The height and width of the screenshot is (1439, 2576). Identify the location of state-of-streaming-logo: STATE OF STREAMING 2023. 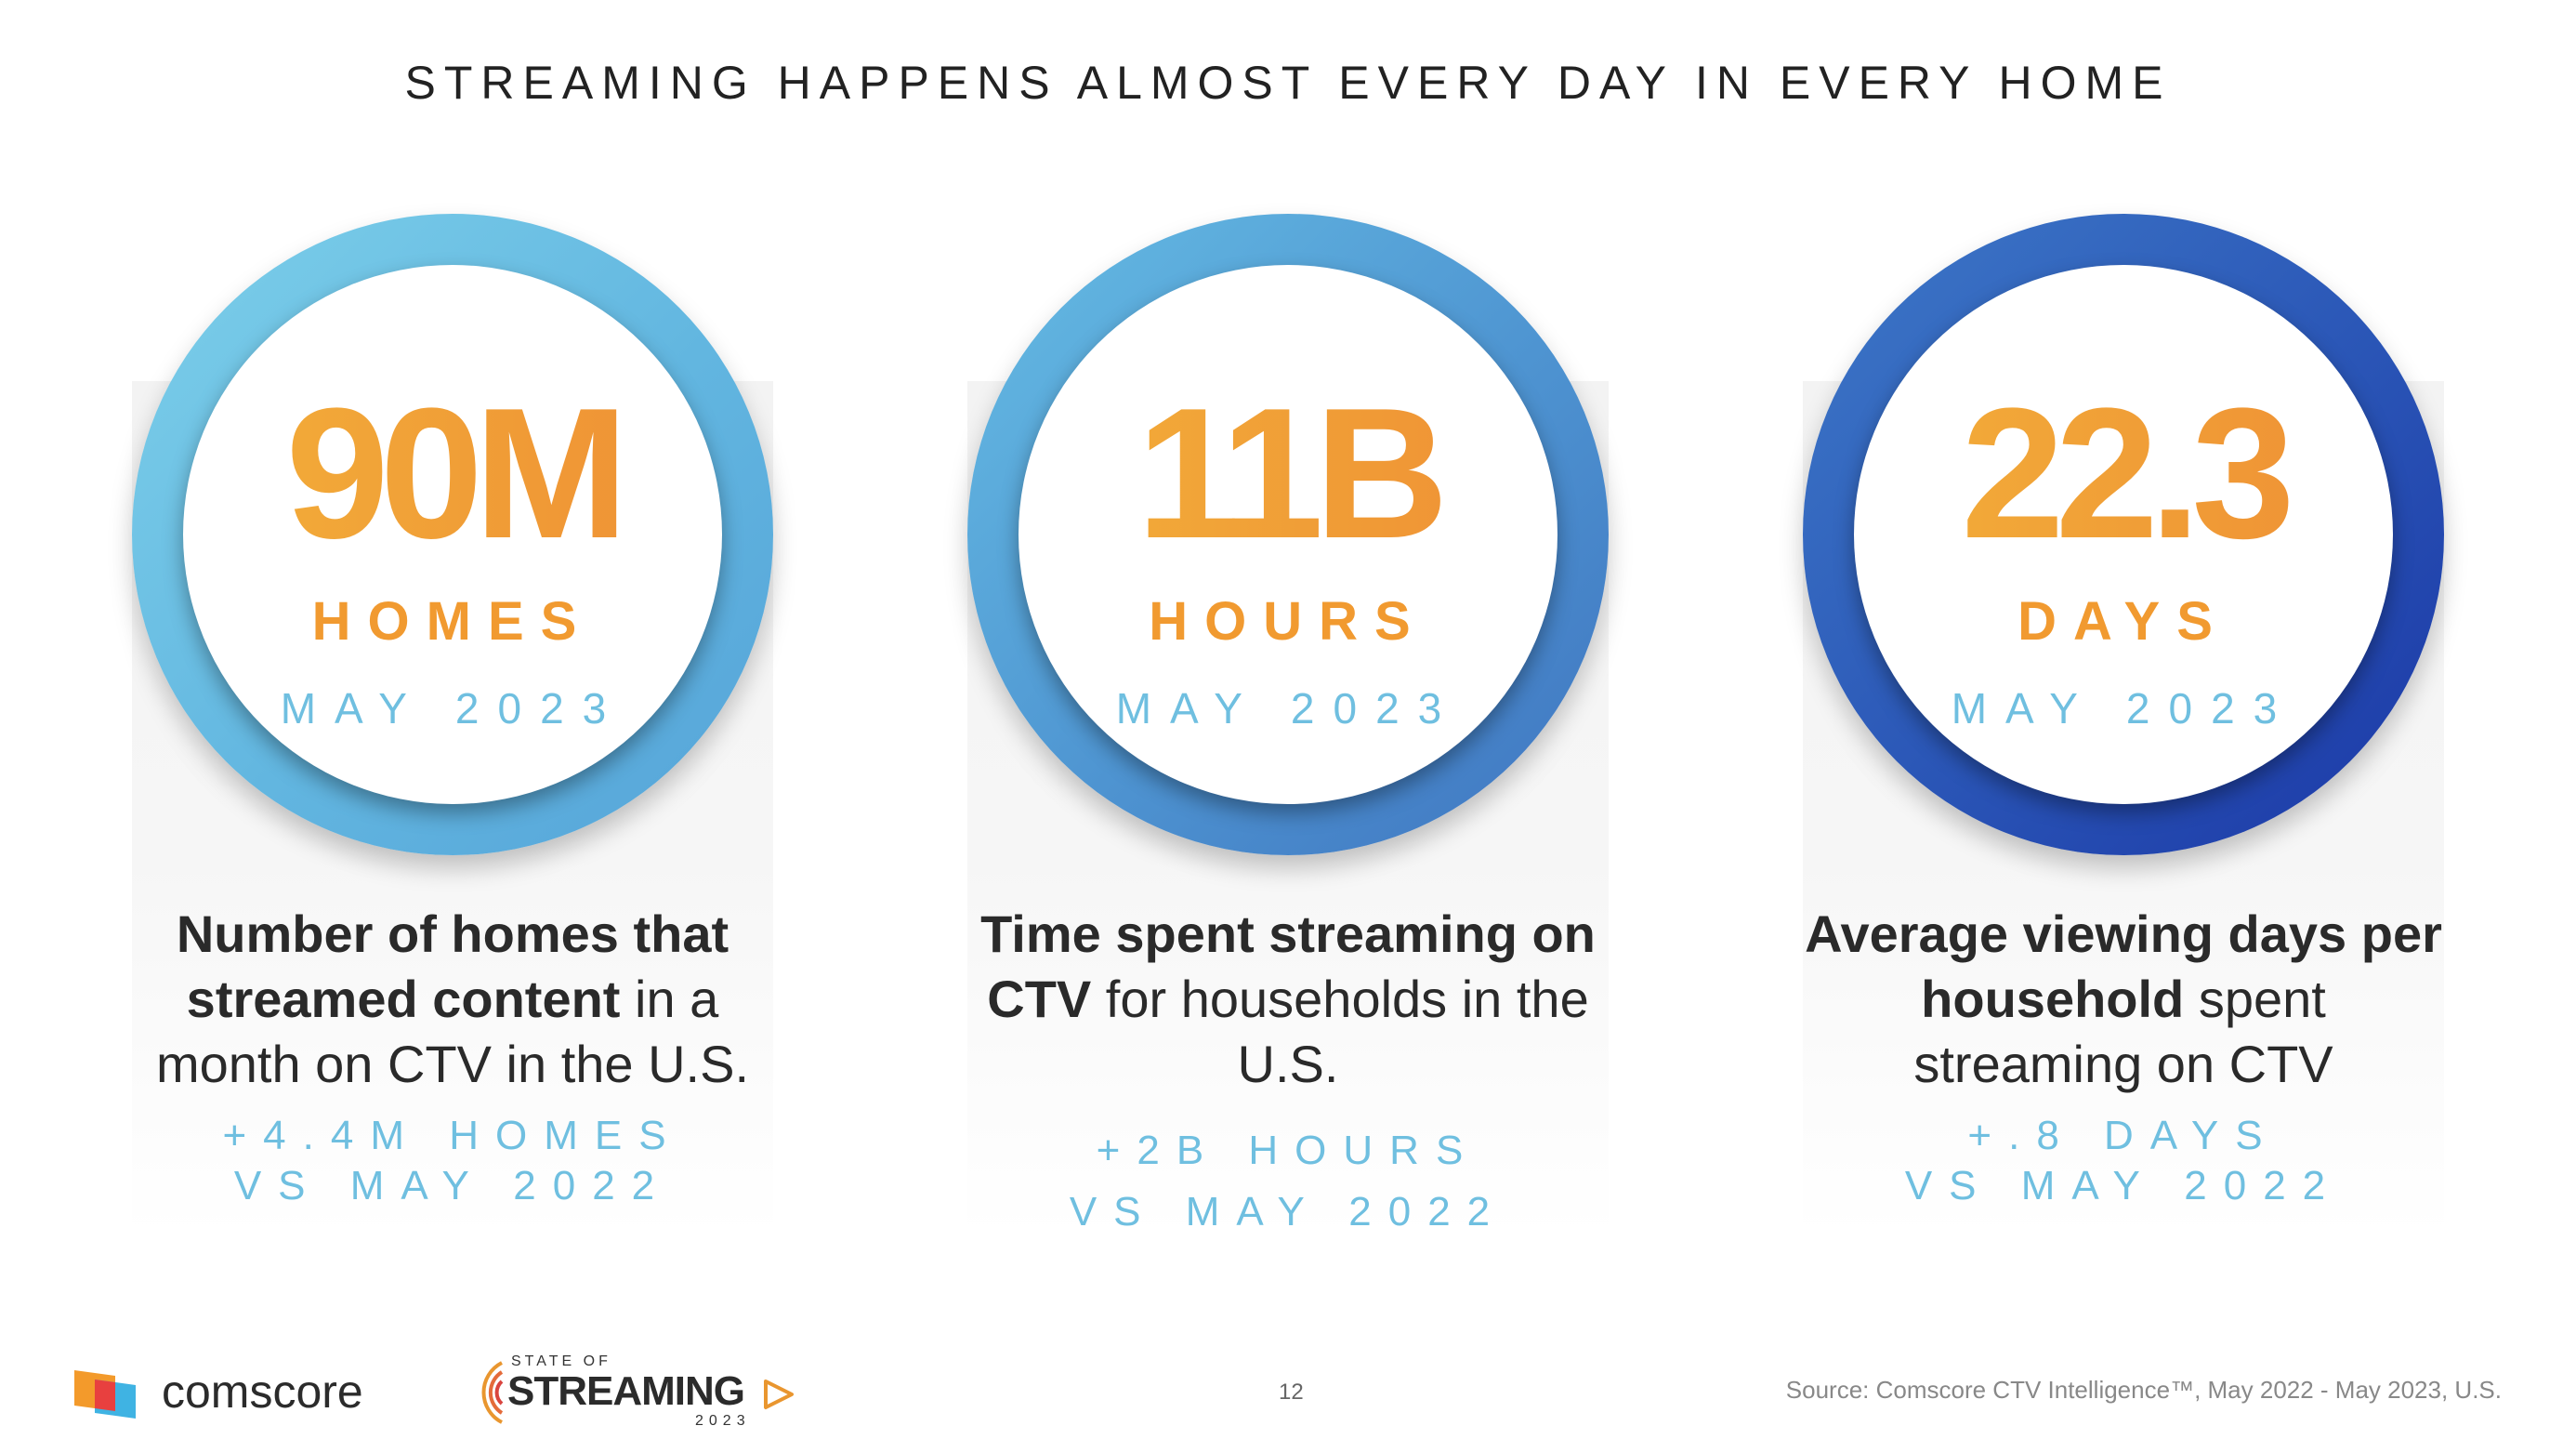
(632, 1390).